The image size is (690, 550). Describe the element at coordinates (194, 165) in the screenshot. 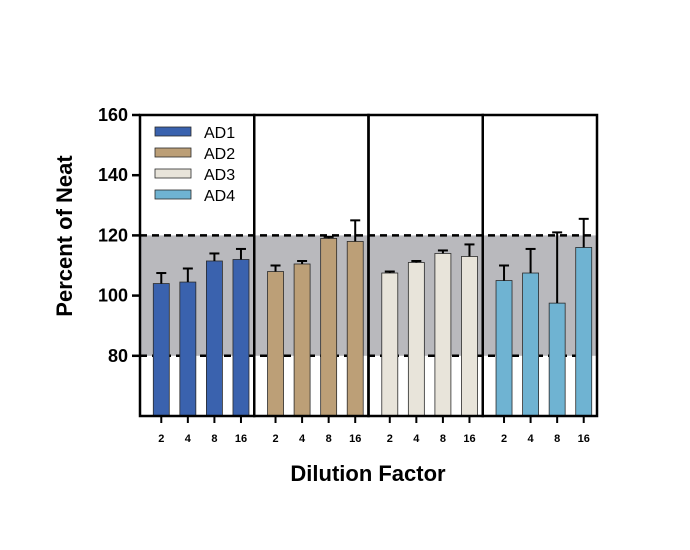

I see `legend: AD1 AD2 AD3 AD4` at that location.